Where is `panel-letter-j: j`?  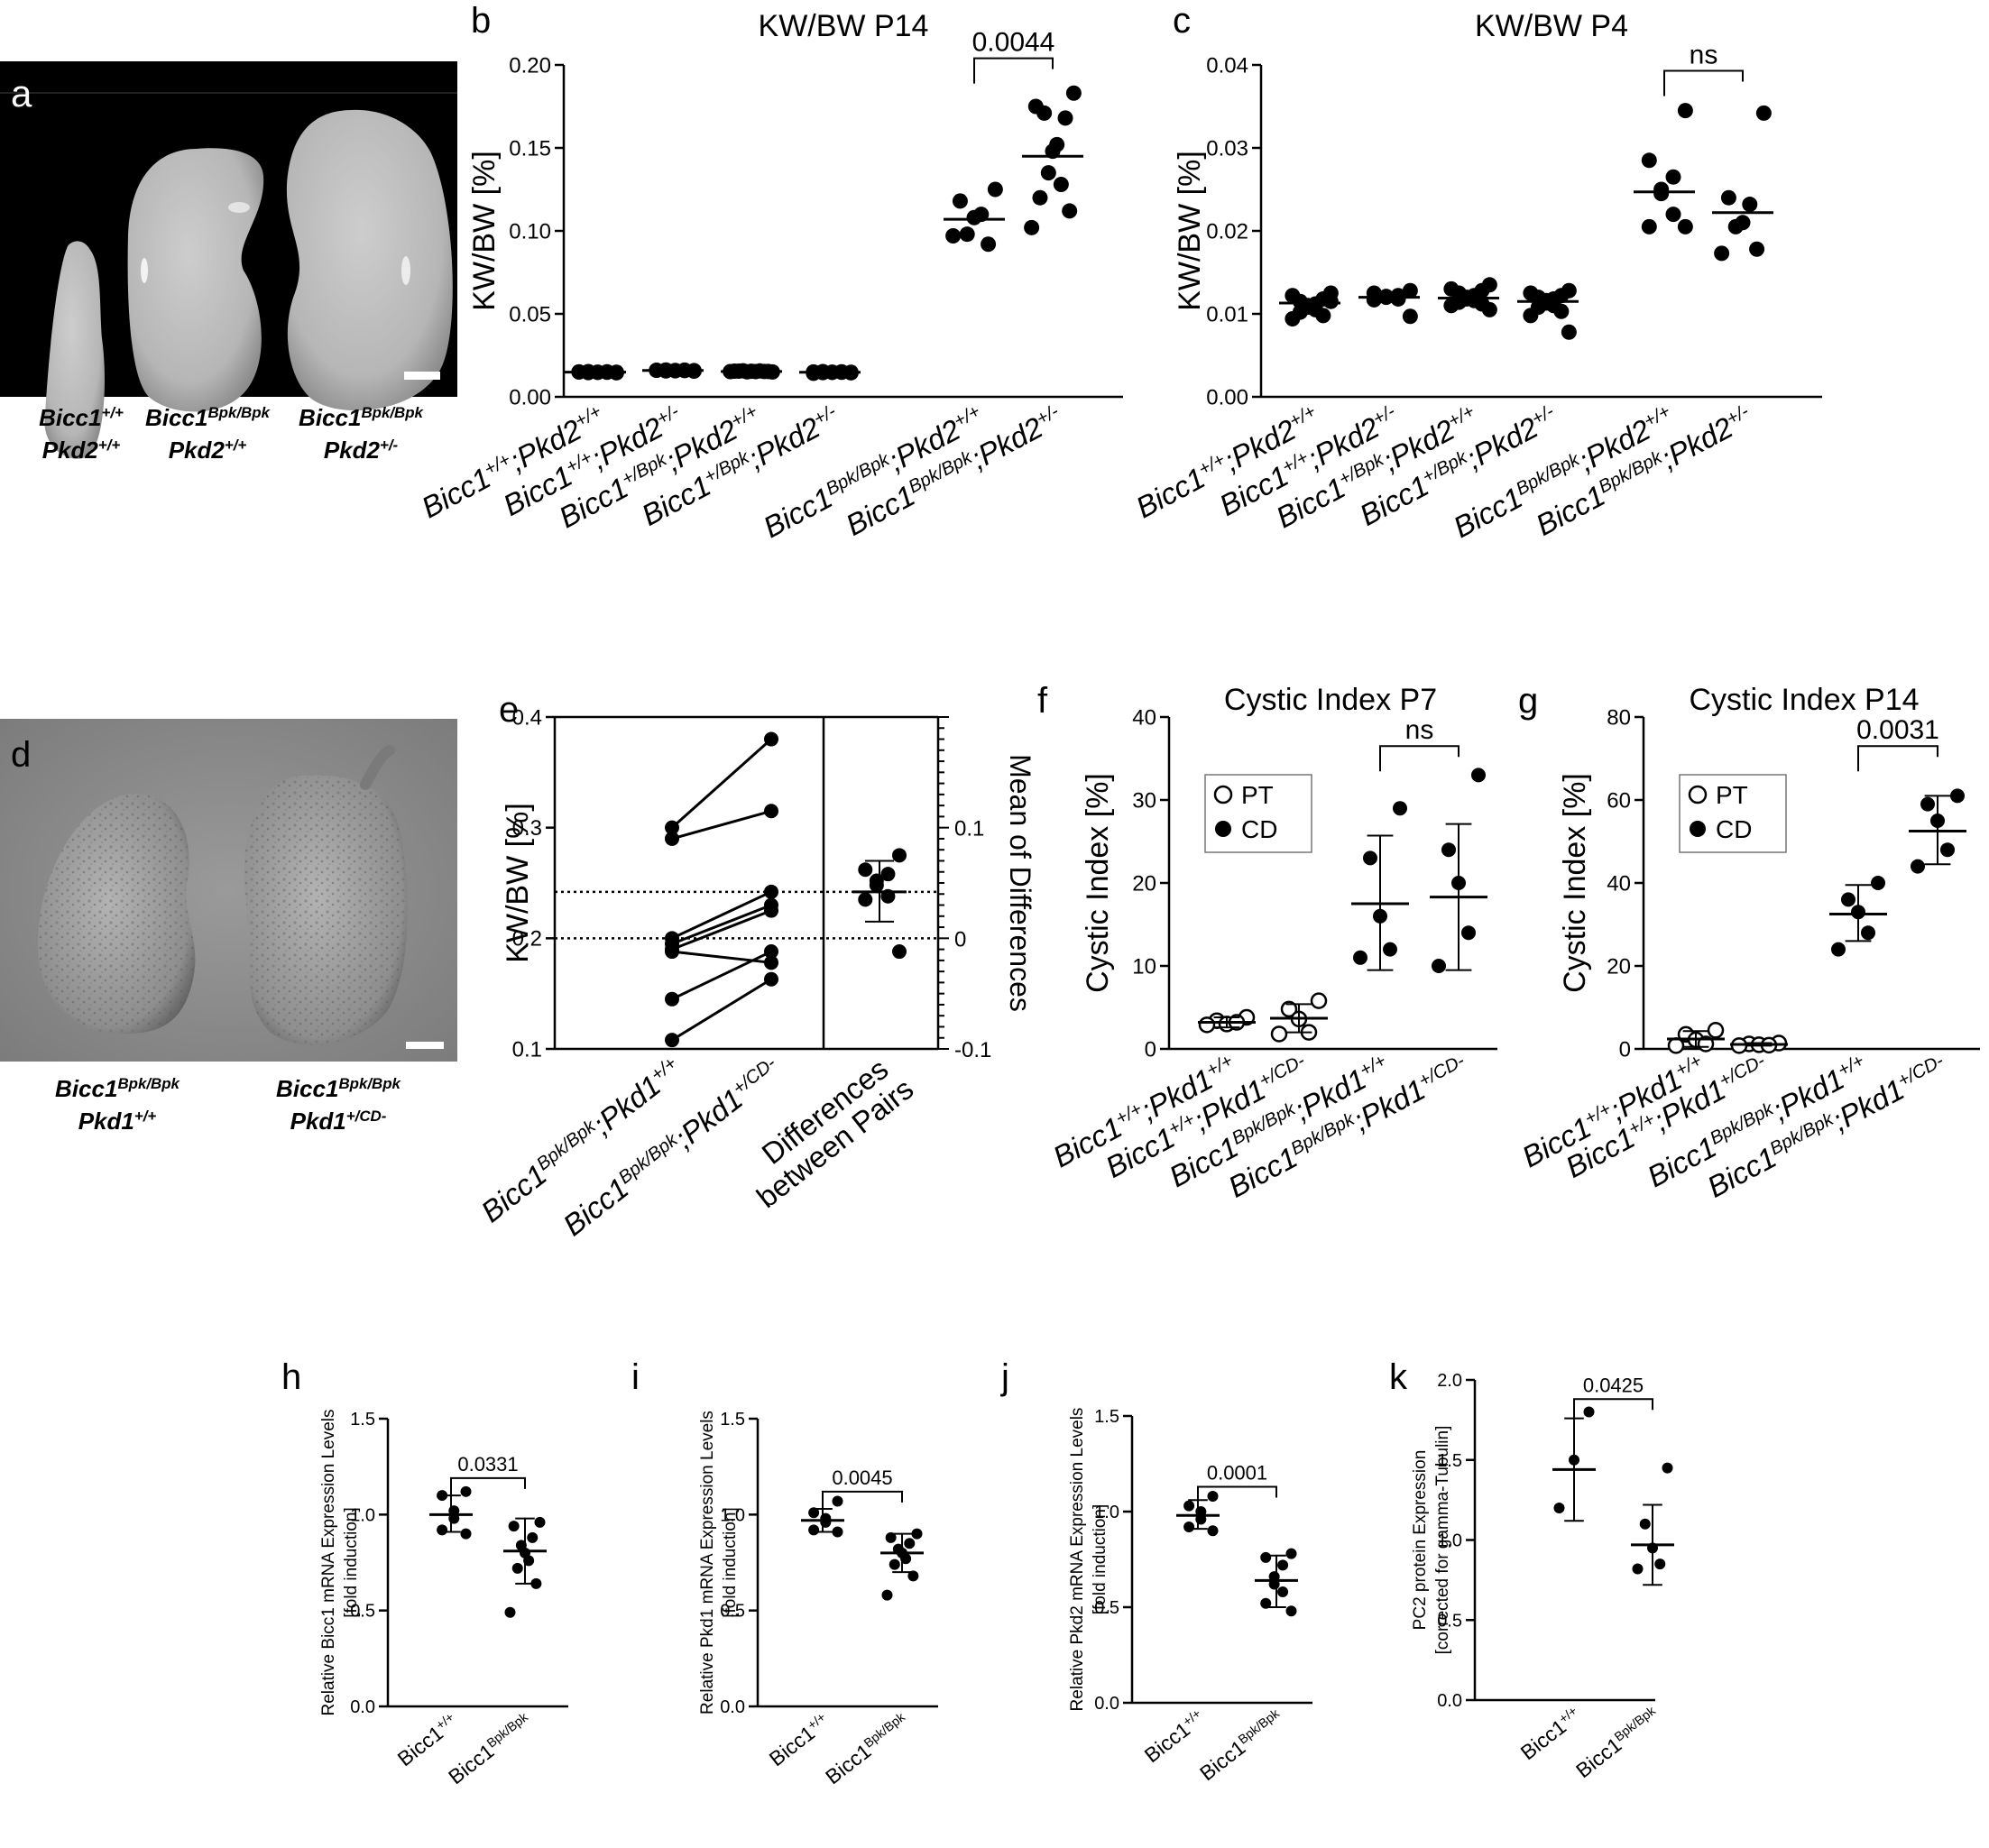 panel-letter-j: j is located at coordinates (1005, 1377).